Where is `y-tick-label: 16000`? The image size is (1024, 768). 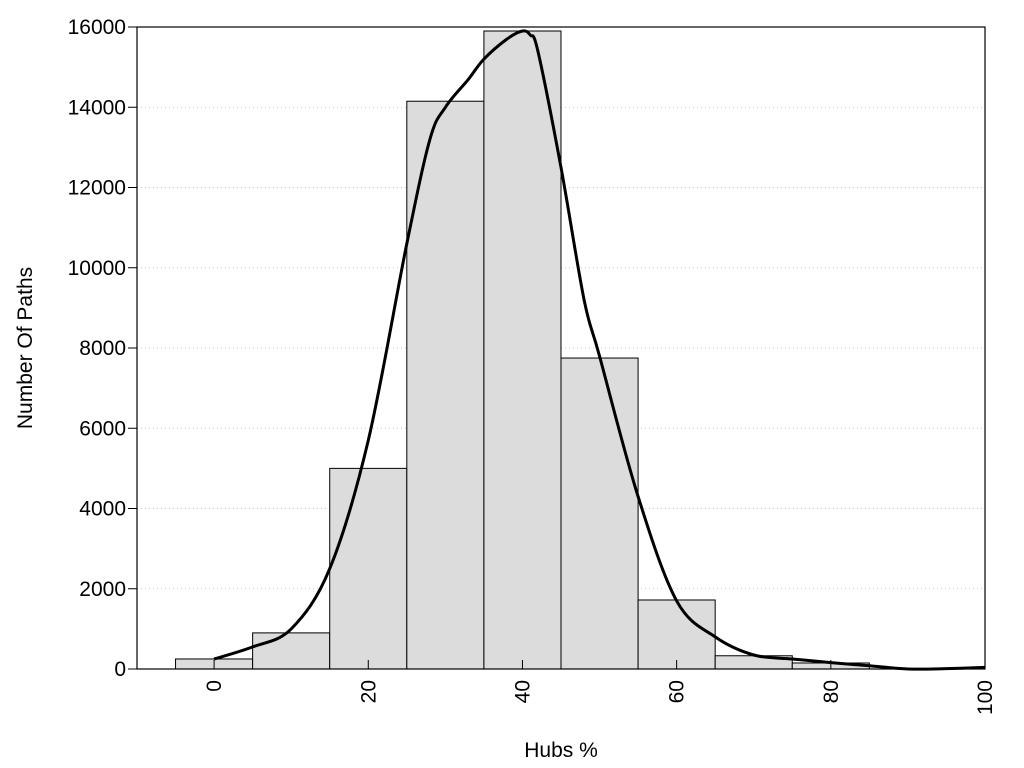
y-tick-label: 16000 is located at coordinates (97, 27).